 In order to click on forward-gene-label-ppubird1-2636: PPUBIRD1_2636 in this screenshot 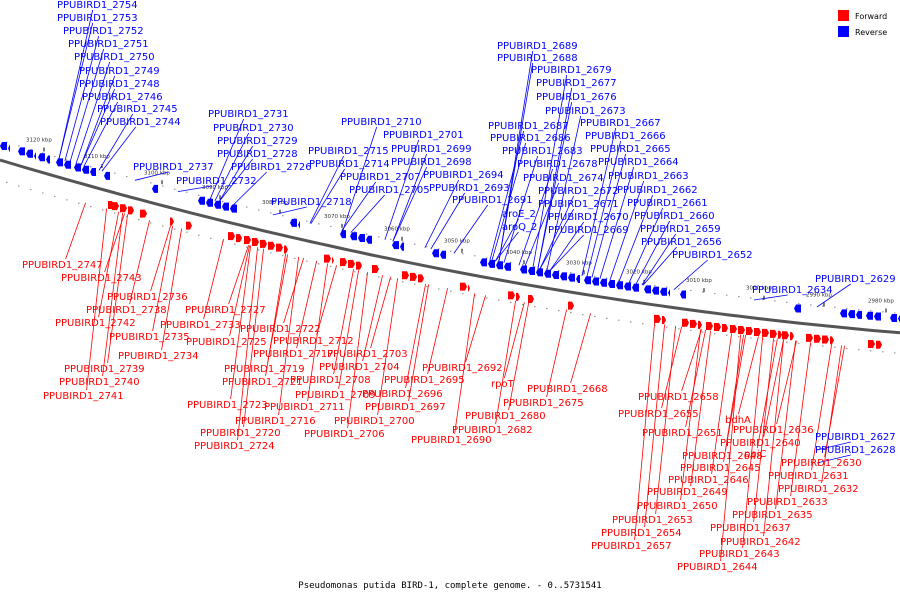, I will do `click(773, 430)`.